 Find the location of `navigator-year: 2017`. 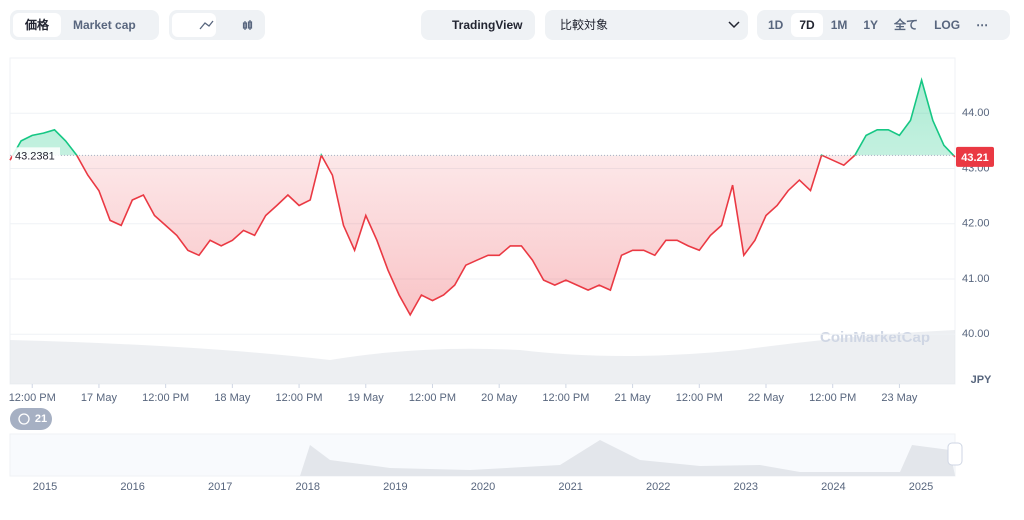

navigator-year: 2017 is located at coordinates (220, 487).